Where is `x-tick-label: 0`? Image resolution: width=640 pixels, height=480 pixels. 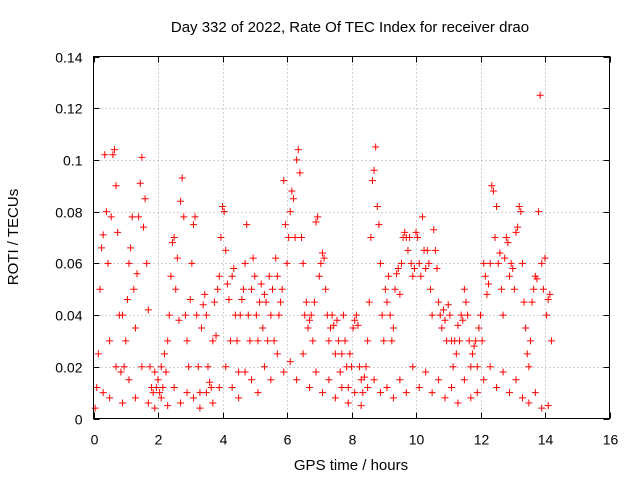 x-tick-label: 0 is located at coordinates (95, 440).